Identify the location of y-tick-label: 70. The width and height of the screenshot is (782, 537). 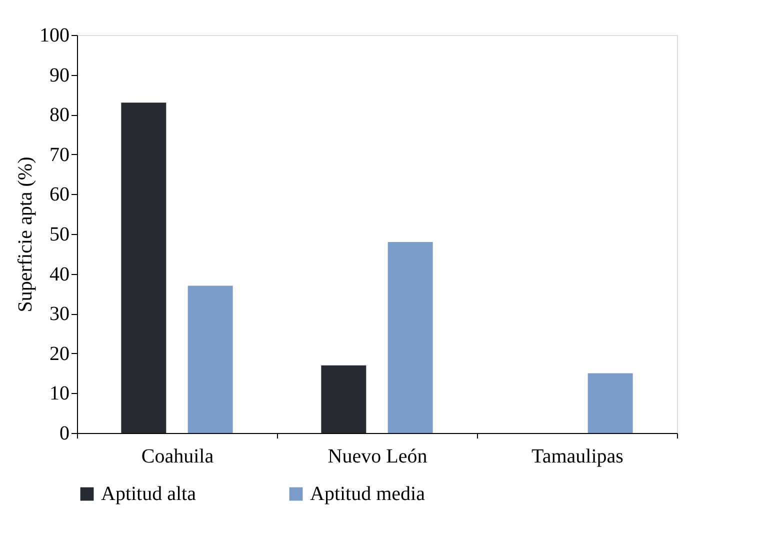
(60, 155).